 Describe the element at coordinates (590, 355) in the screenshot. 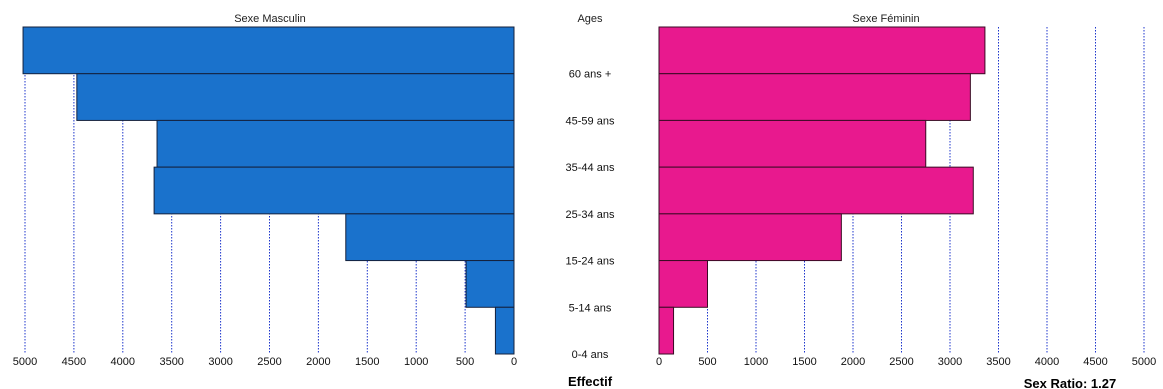

I see `age-label: 0-4 ans` at that location.